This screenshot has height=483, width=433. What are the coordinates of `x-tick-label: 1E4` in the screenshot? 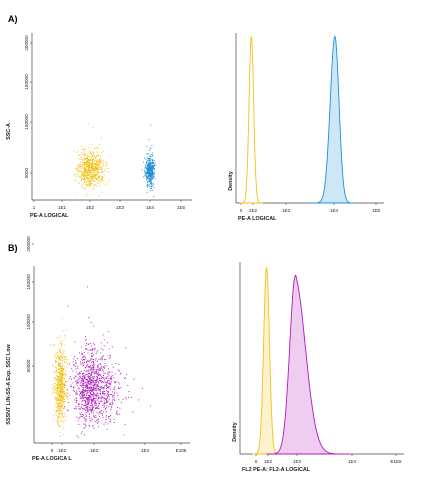 It's located at (150, 207).